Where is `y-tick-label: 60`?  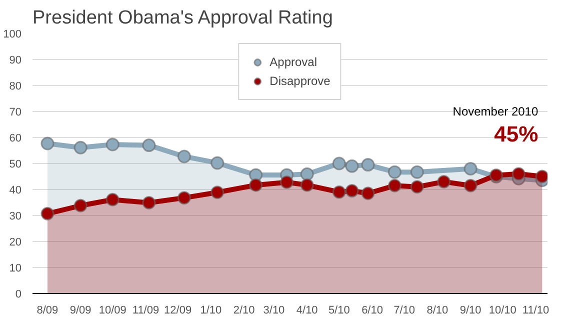 y-tick-label: 60 is located at coordinates (15, 138).